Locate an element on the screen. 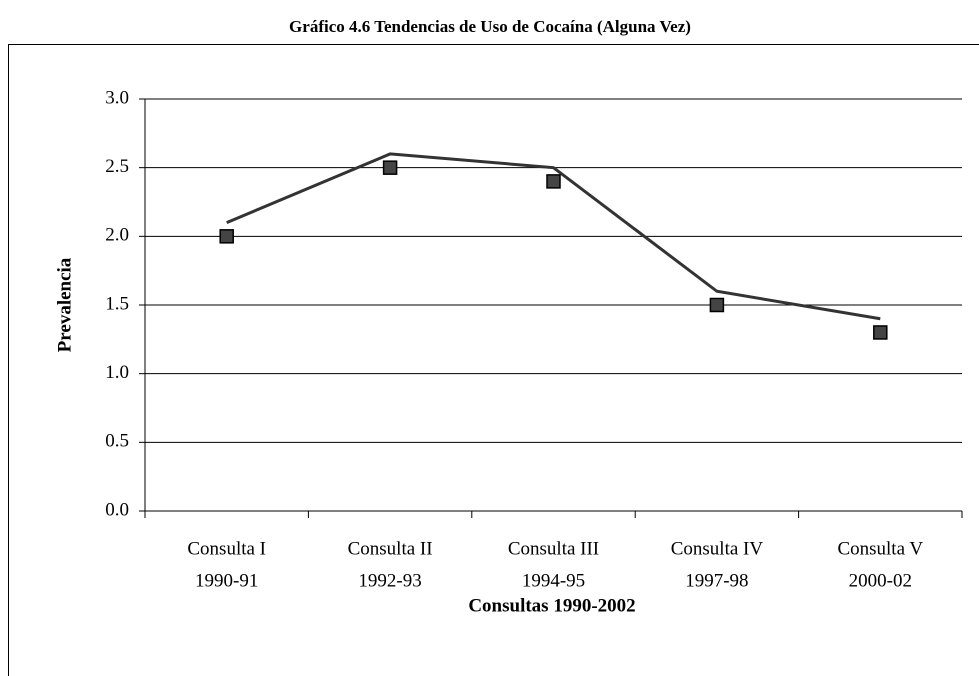 This screenshot has height=676, width=979. x-tick-label: Consulta IV is located at coordinates (717, 548).